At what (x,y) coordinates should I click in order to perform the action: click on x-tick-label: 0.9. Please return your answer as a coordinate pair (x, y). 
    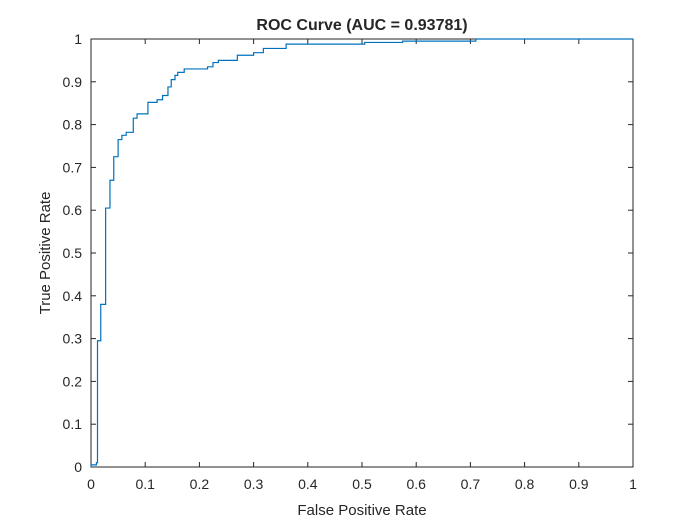
    Looking at the image, I should click on (579, 484).